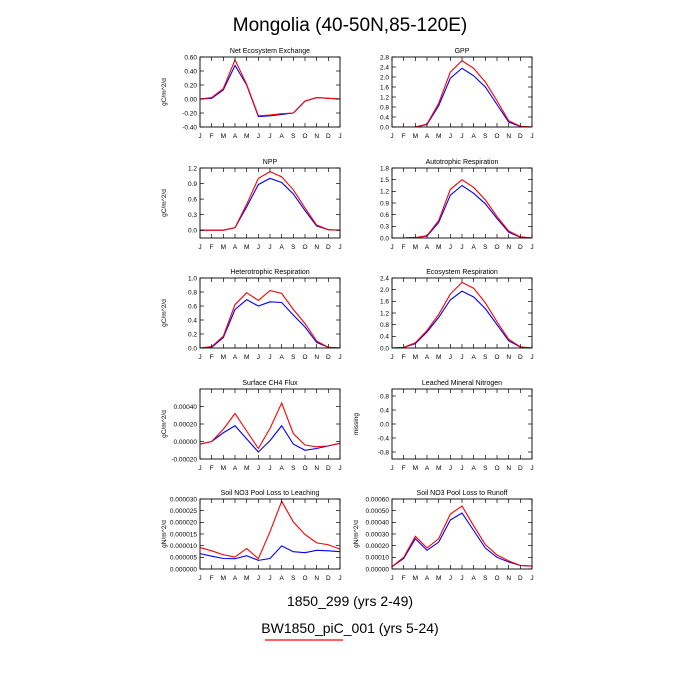  I want to click on y-tick-label: 0.00000, so click(186, 442).